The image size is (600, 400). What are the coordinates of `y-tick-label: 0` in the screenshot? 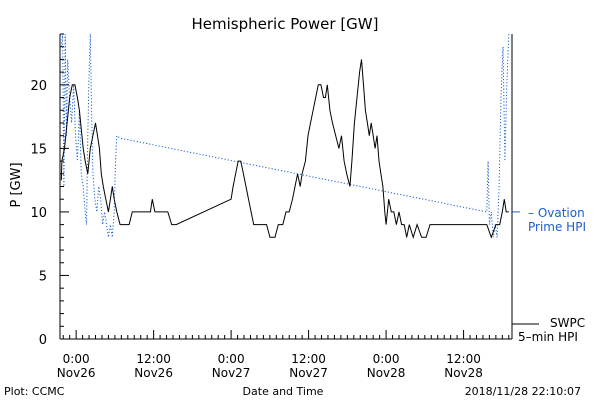 It's located at (43, 340).